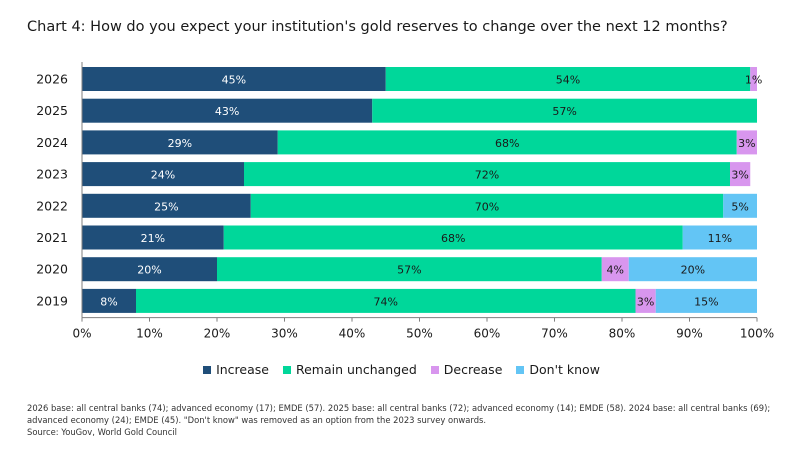  Describe the element at coordinates (689, 334) in the screenshot. I see `x-tick-label: 90%` at that location.